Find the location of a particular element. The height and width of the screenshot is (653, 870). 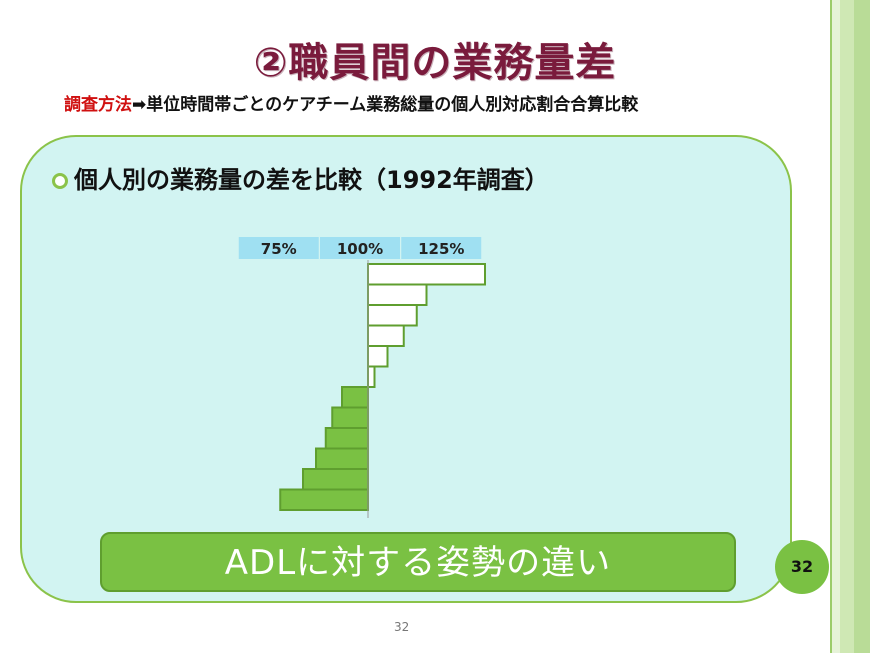

tick-label-1: 100% is located at coordinates (360, 248).